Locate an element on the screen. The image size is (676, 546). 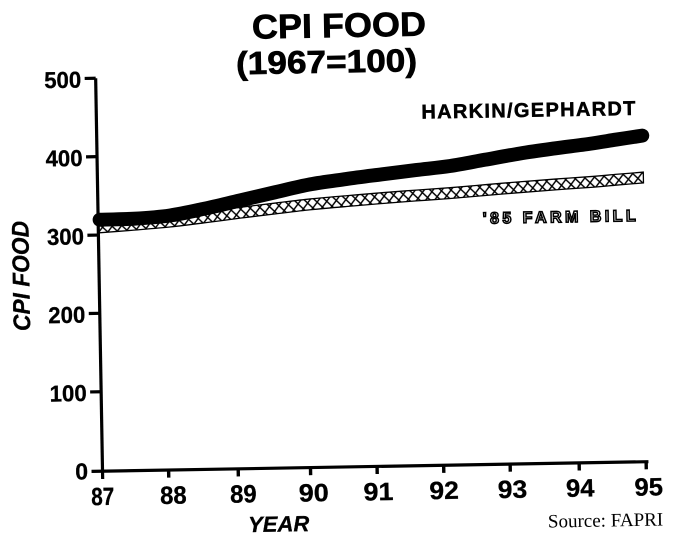
svg-text: 92 is located at coordinates (444, 491).